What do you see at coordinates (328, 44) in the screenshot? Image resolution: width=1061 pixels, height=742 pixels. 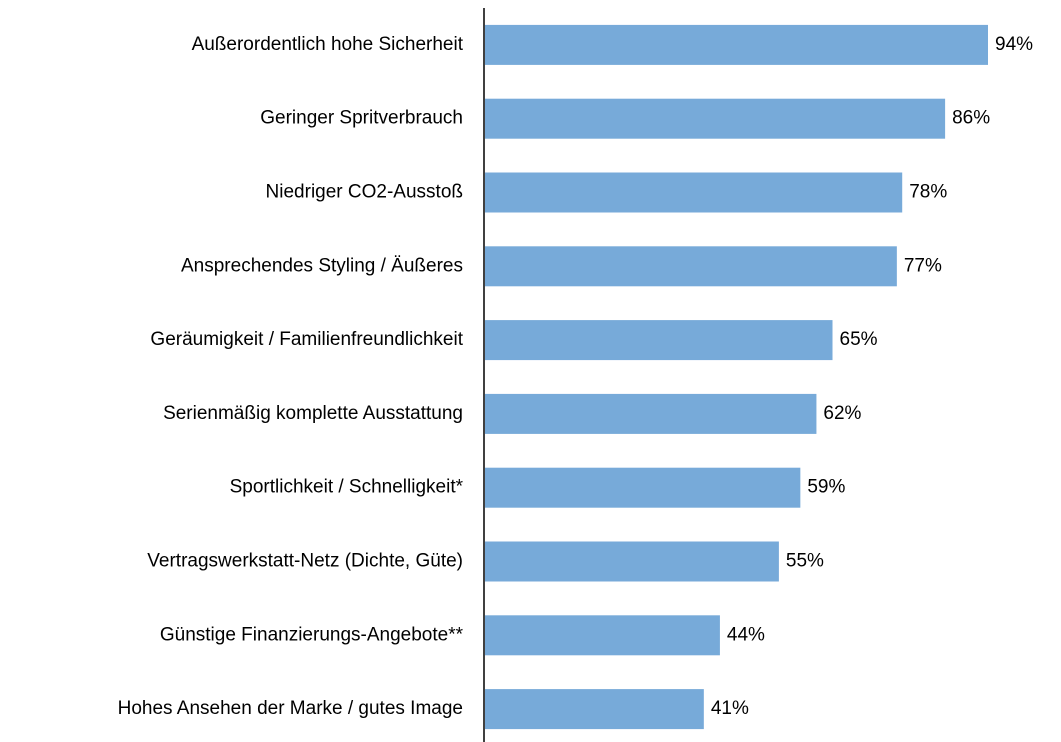 I see `category-label: Außerordentlich hohe Sicherheit` at bounding box center [328, 44].